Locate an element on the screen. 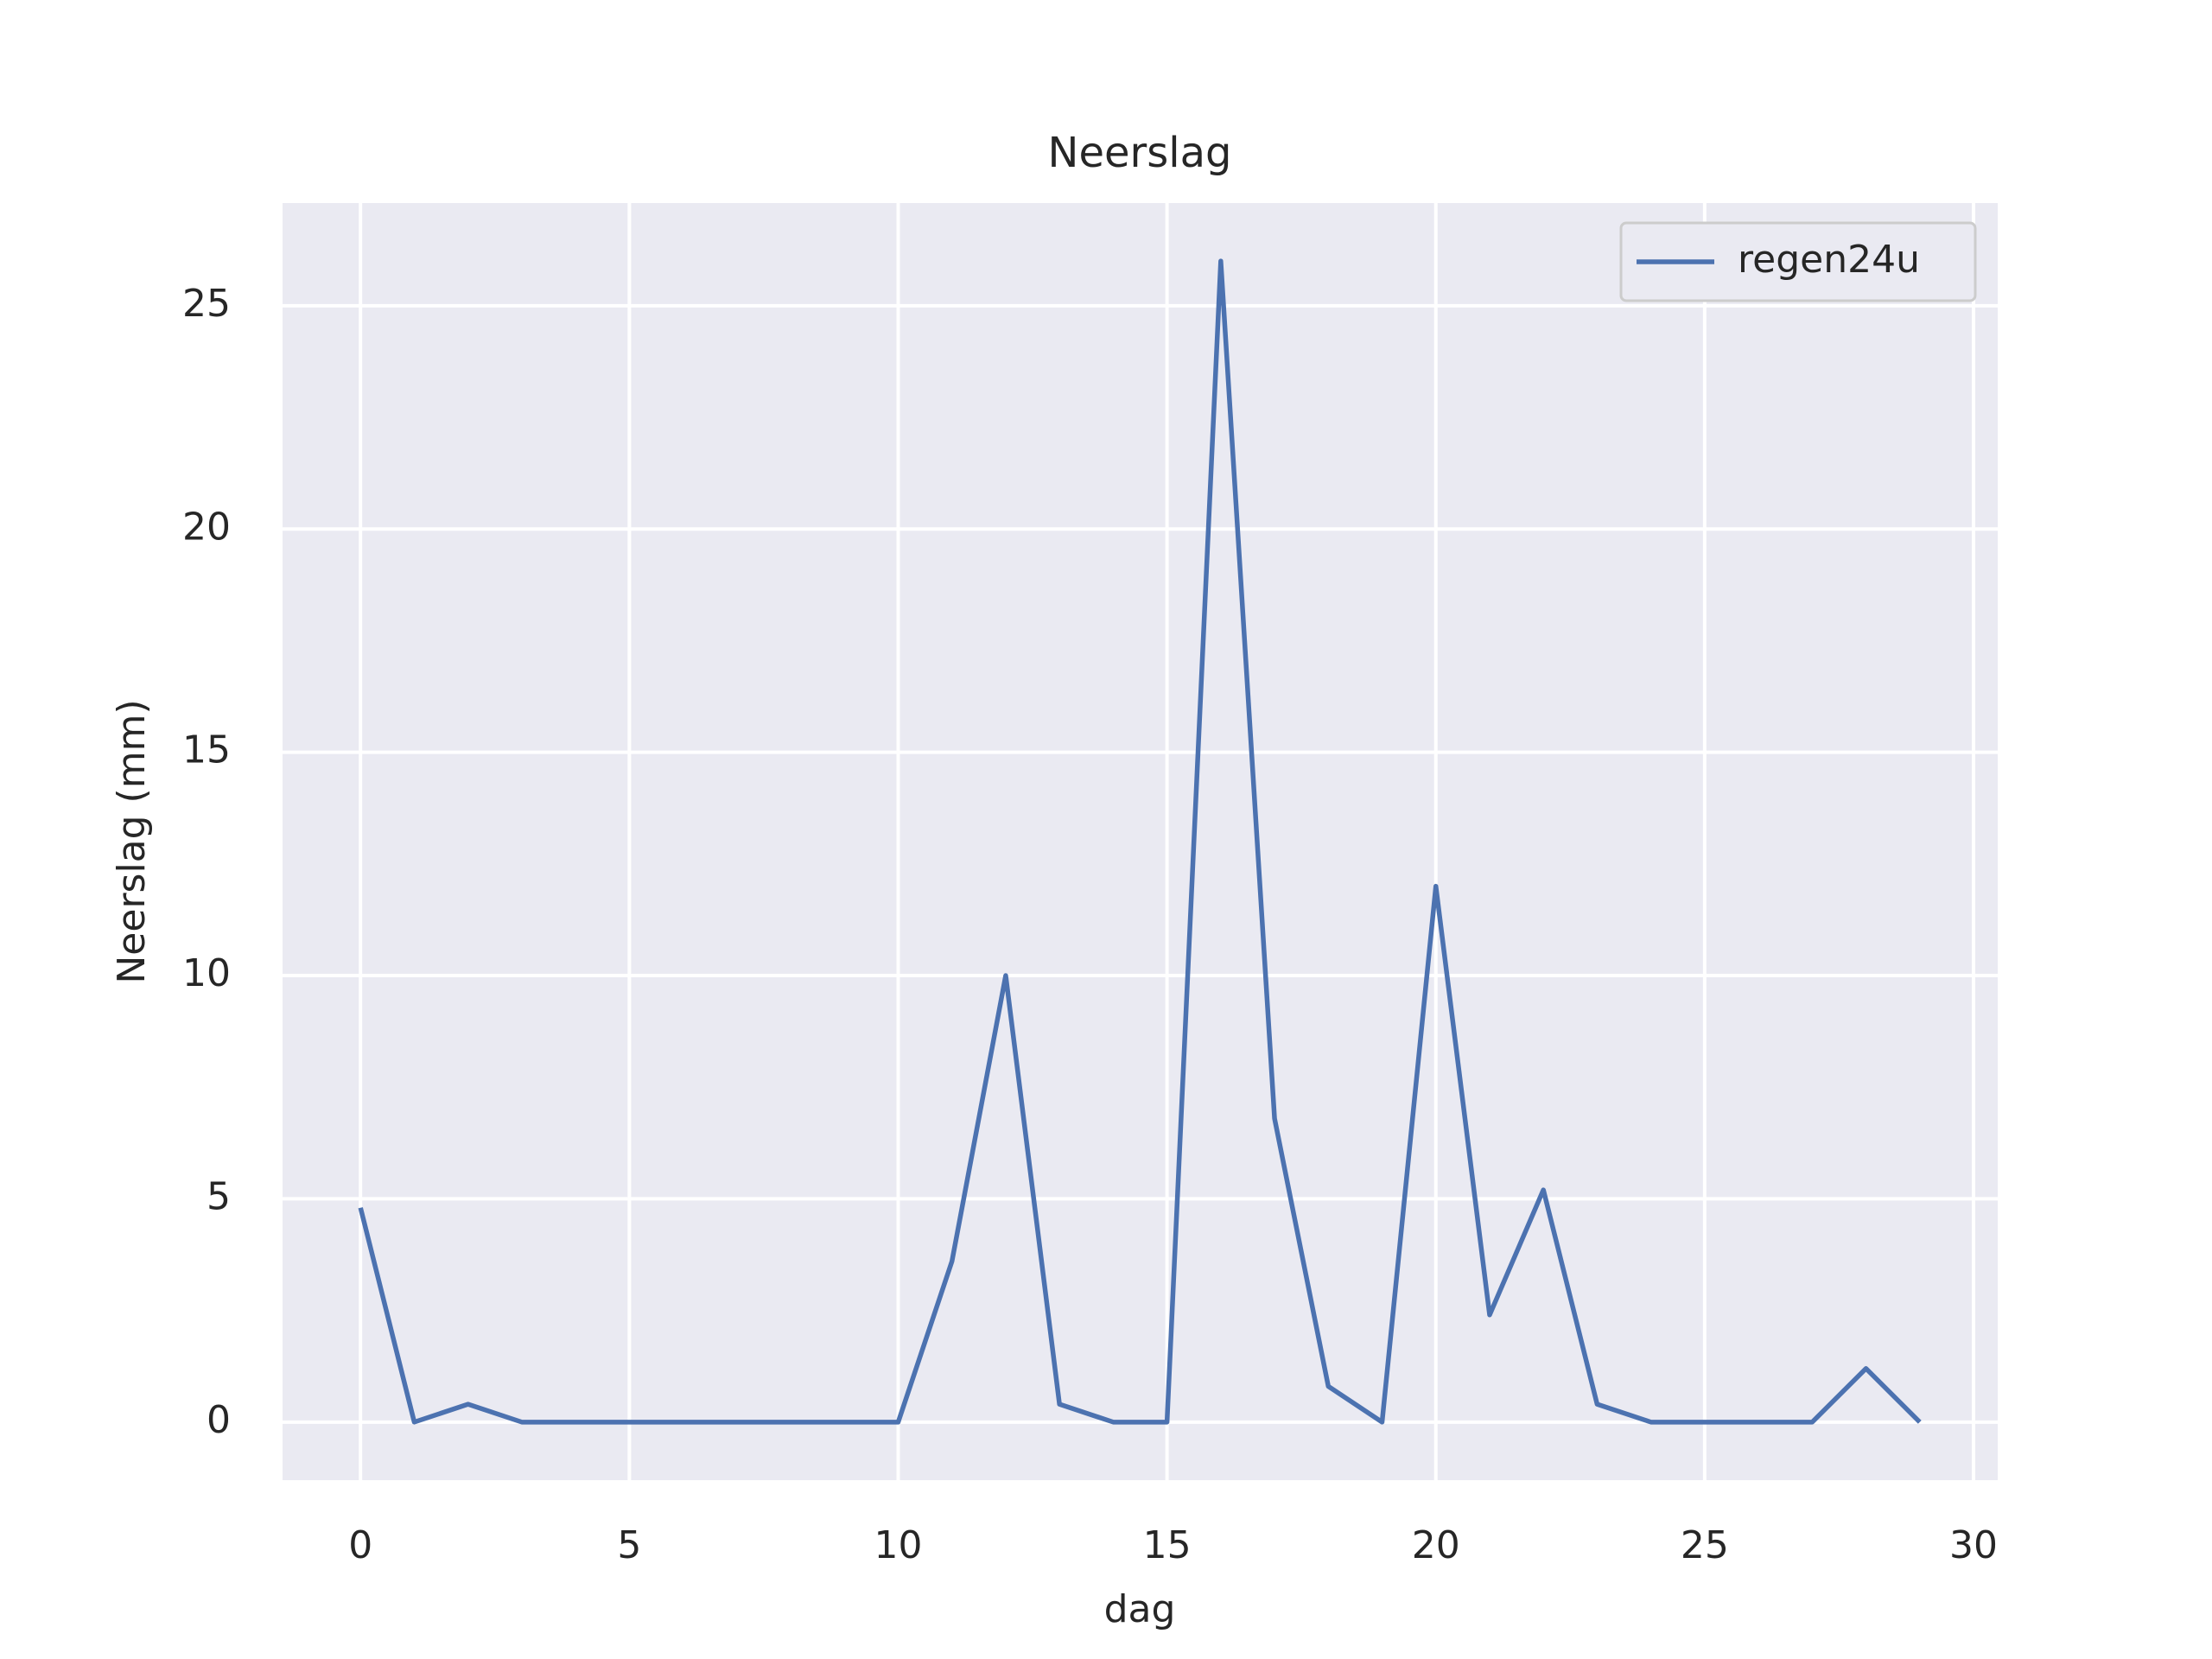 Image resolution: width=2212 pixels, height=1659 pixels. x-tick-label: 20 is located at coordinates (1436, 1545).